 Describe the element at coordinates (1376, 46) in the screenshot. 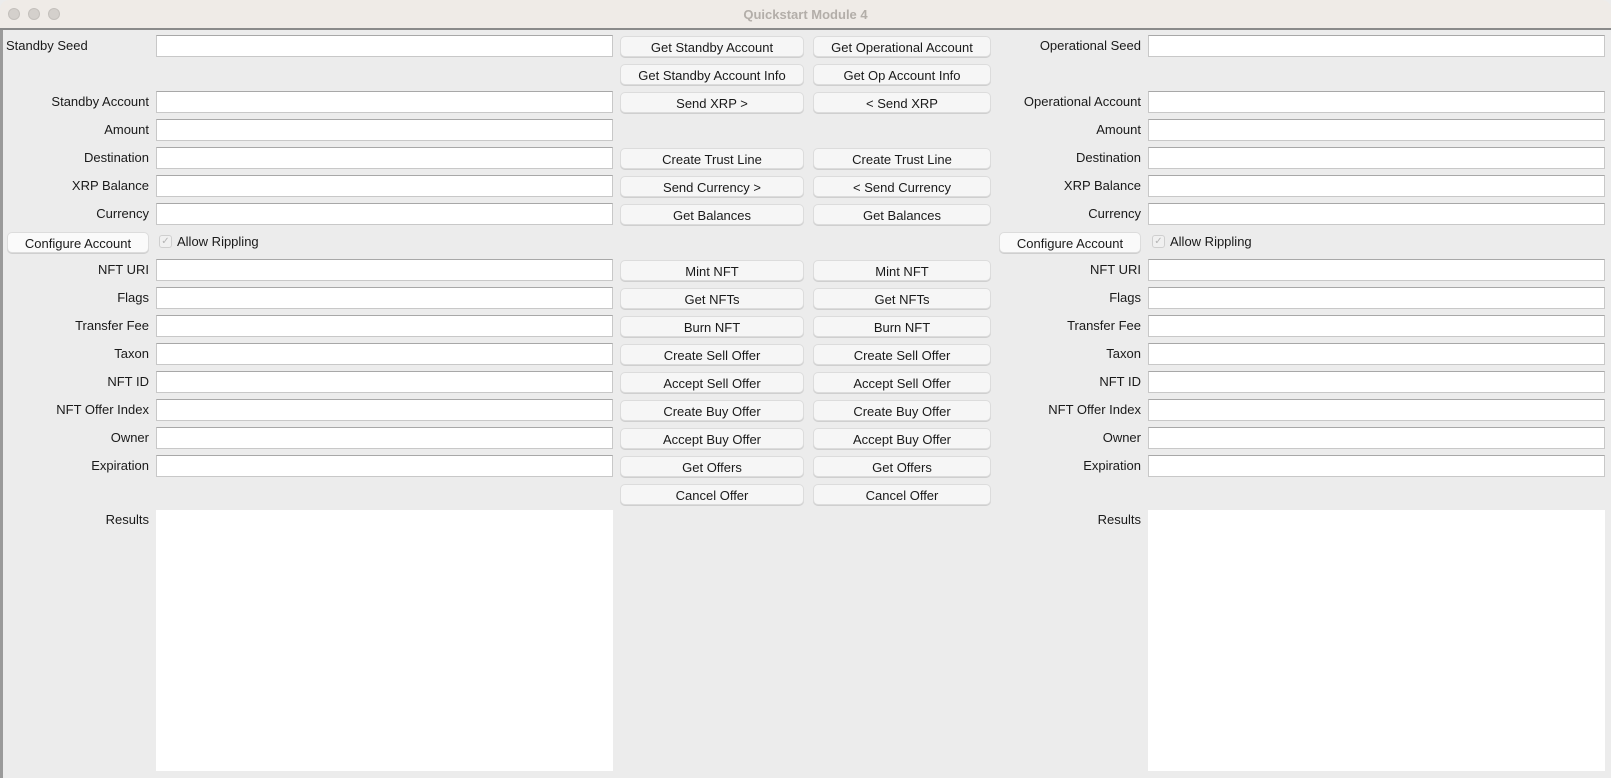

I see `operational-seed-input` at that location.